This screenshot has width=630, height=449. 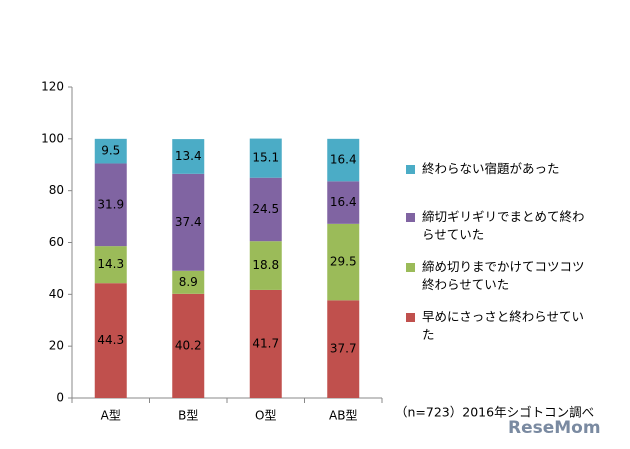 I want to click on y-tick-label: 60, so click(x=56, y=242).